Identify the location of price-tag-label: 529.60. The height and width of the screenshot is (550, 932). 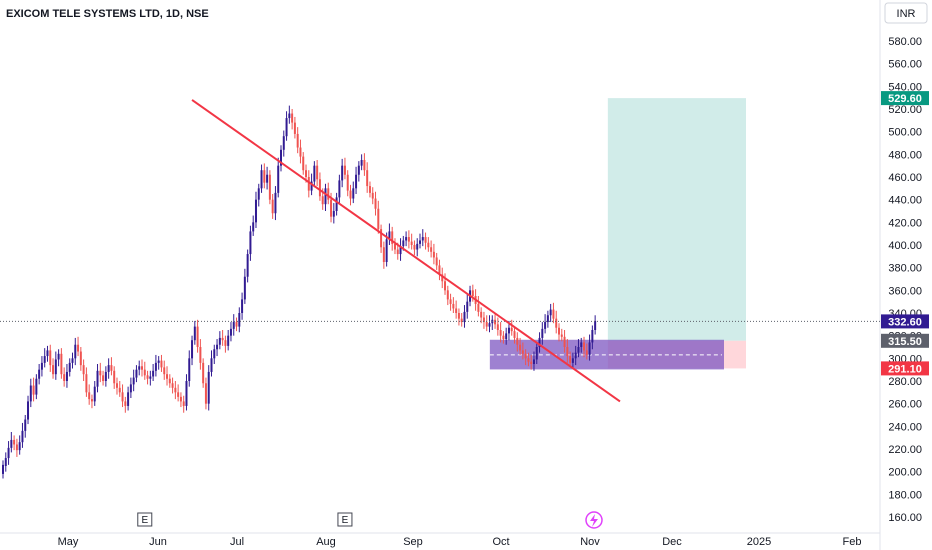
(905, 99).